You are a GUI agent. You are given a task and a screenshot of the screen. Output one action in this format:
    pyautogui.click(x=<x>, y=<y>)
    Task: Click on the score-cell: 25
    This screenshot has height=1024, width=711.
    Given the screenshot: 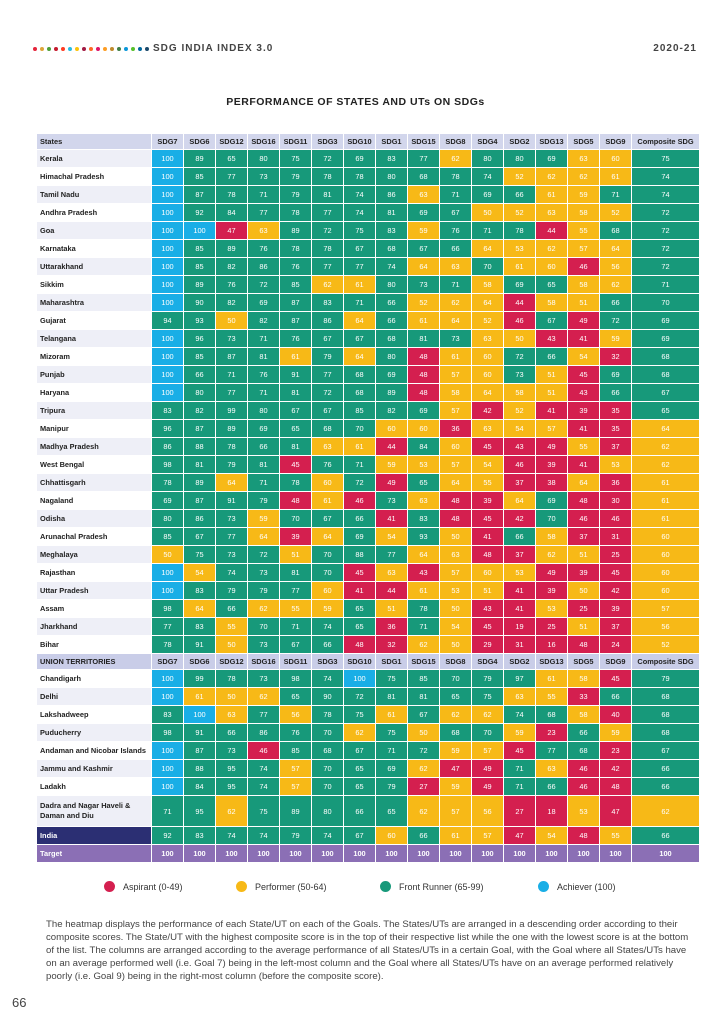 What is the action you would take?
    pyautogui.click(x=583, y=608)
    